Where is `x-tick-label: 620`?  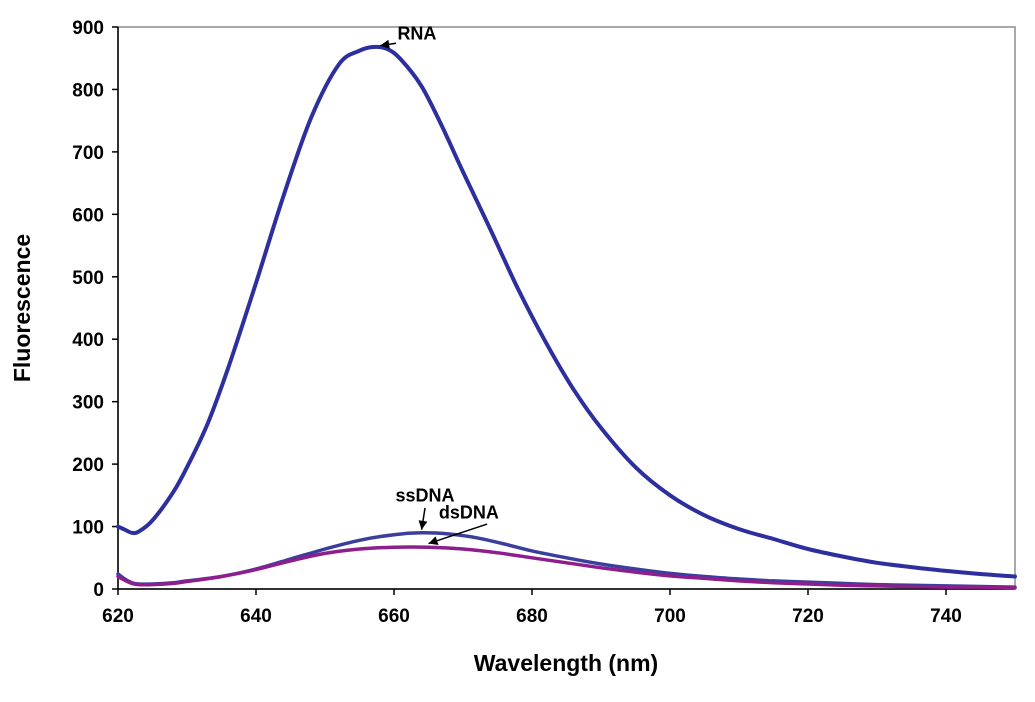
x-tick-label: 620 is located at coordinates (118, 616).